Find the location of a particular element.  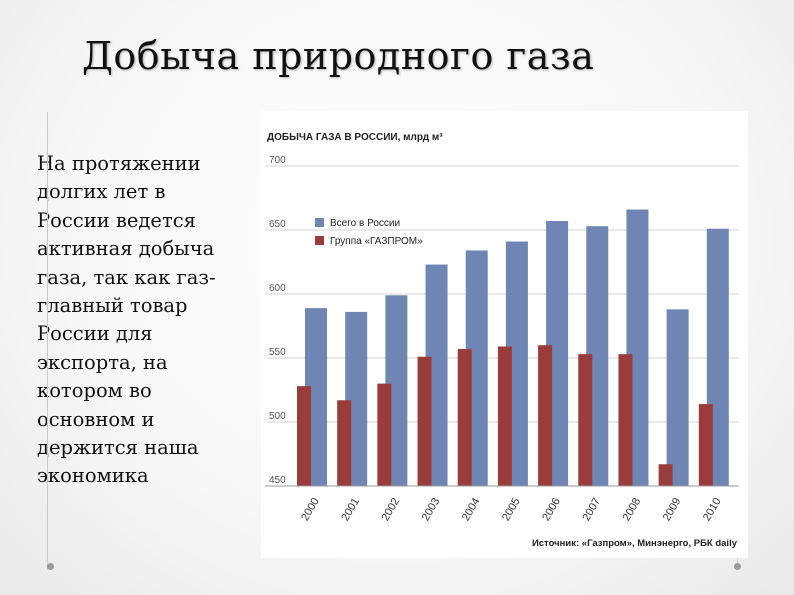

y-tick-label: 650 is located at coordinates (277, 224).